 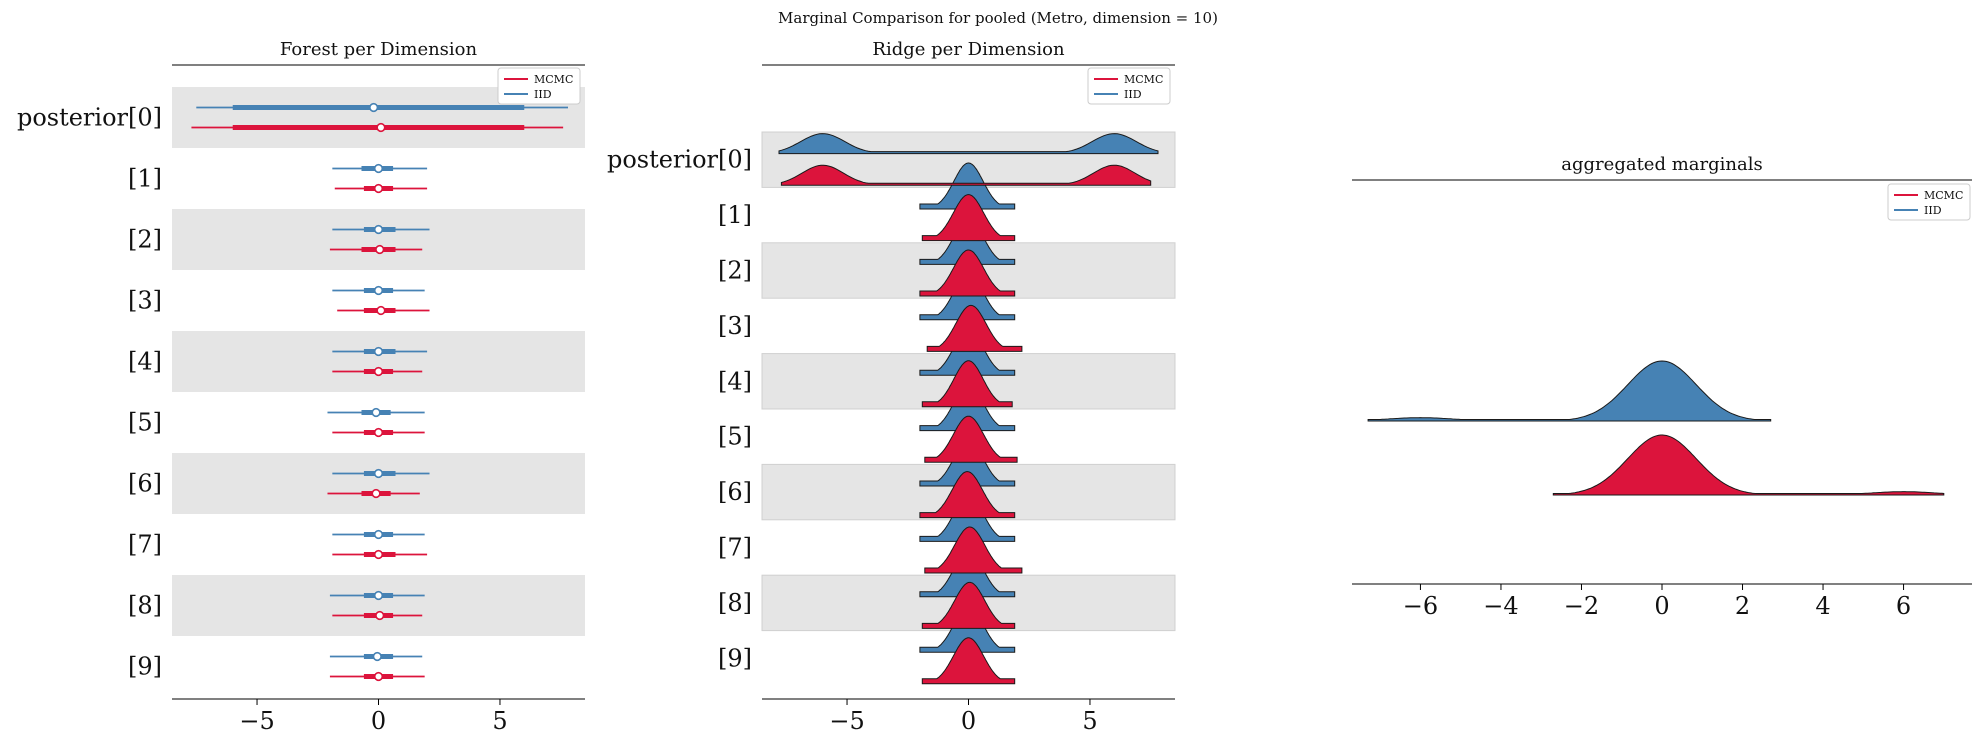 I want to click on x-tick-label: −6, so click(x=1420, y=606).